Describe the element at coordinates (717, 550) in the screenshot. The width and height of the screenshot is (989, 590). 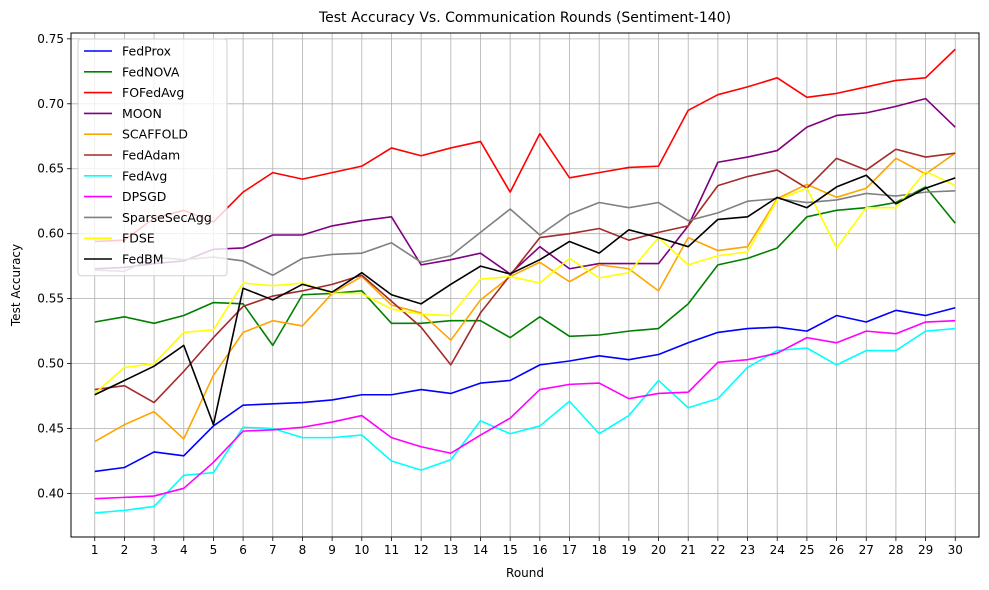
I see `x-tick-label: 22` at that location.